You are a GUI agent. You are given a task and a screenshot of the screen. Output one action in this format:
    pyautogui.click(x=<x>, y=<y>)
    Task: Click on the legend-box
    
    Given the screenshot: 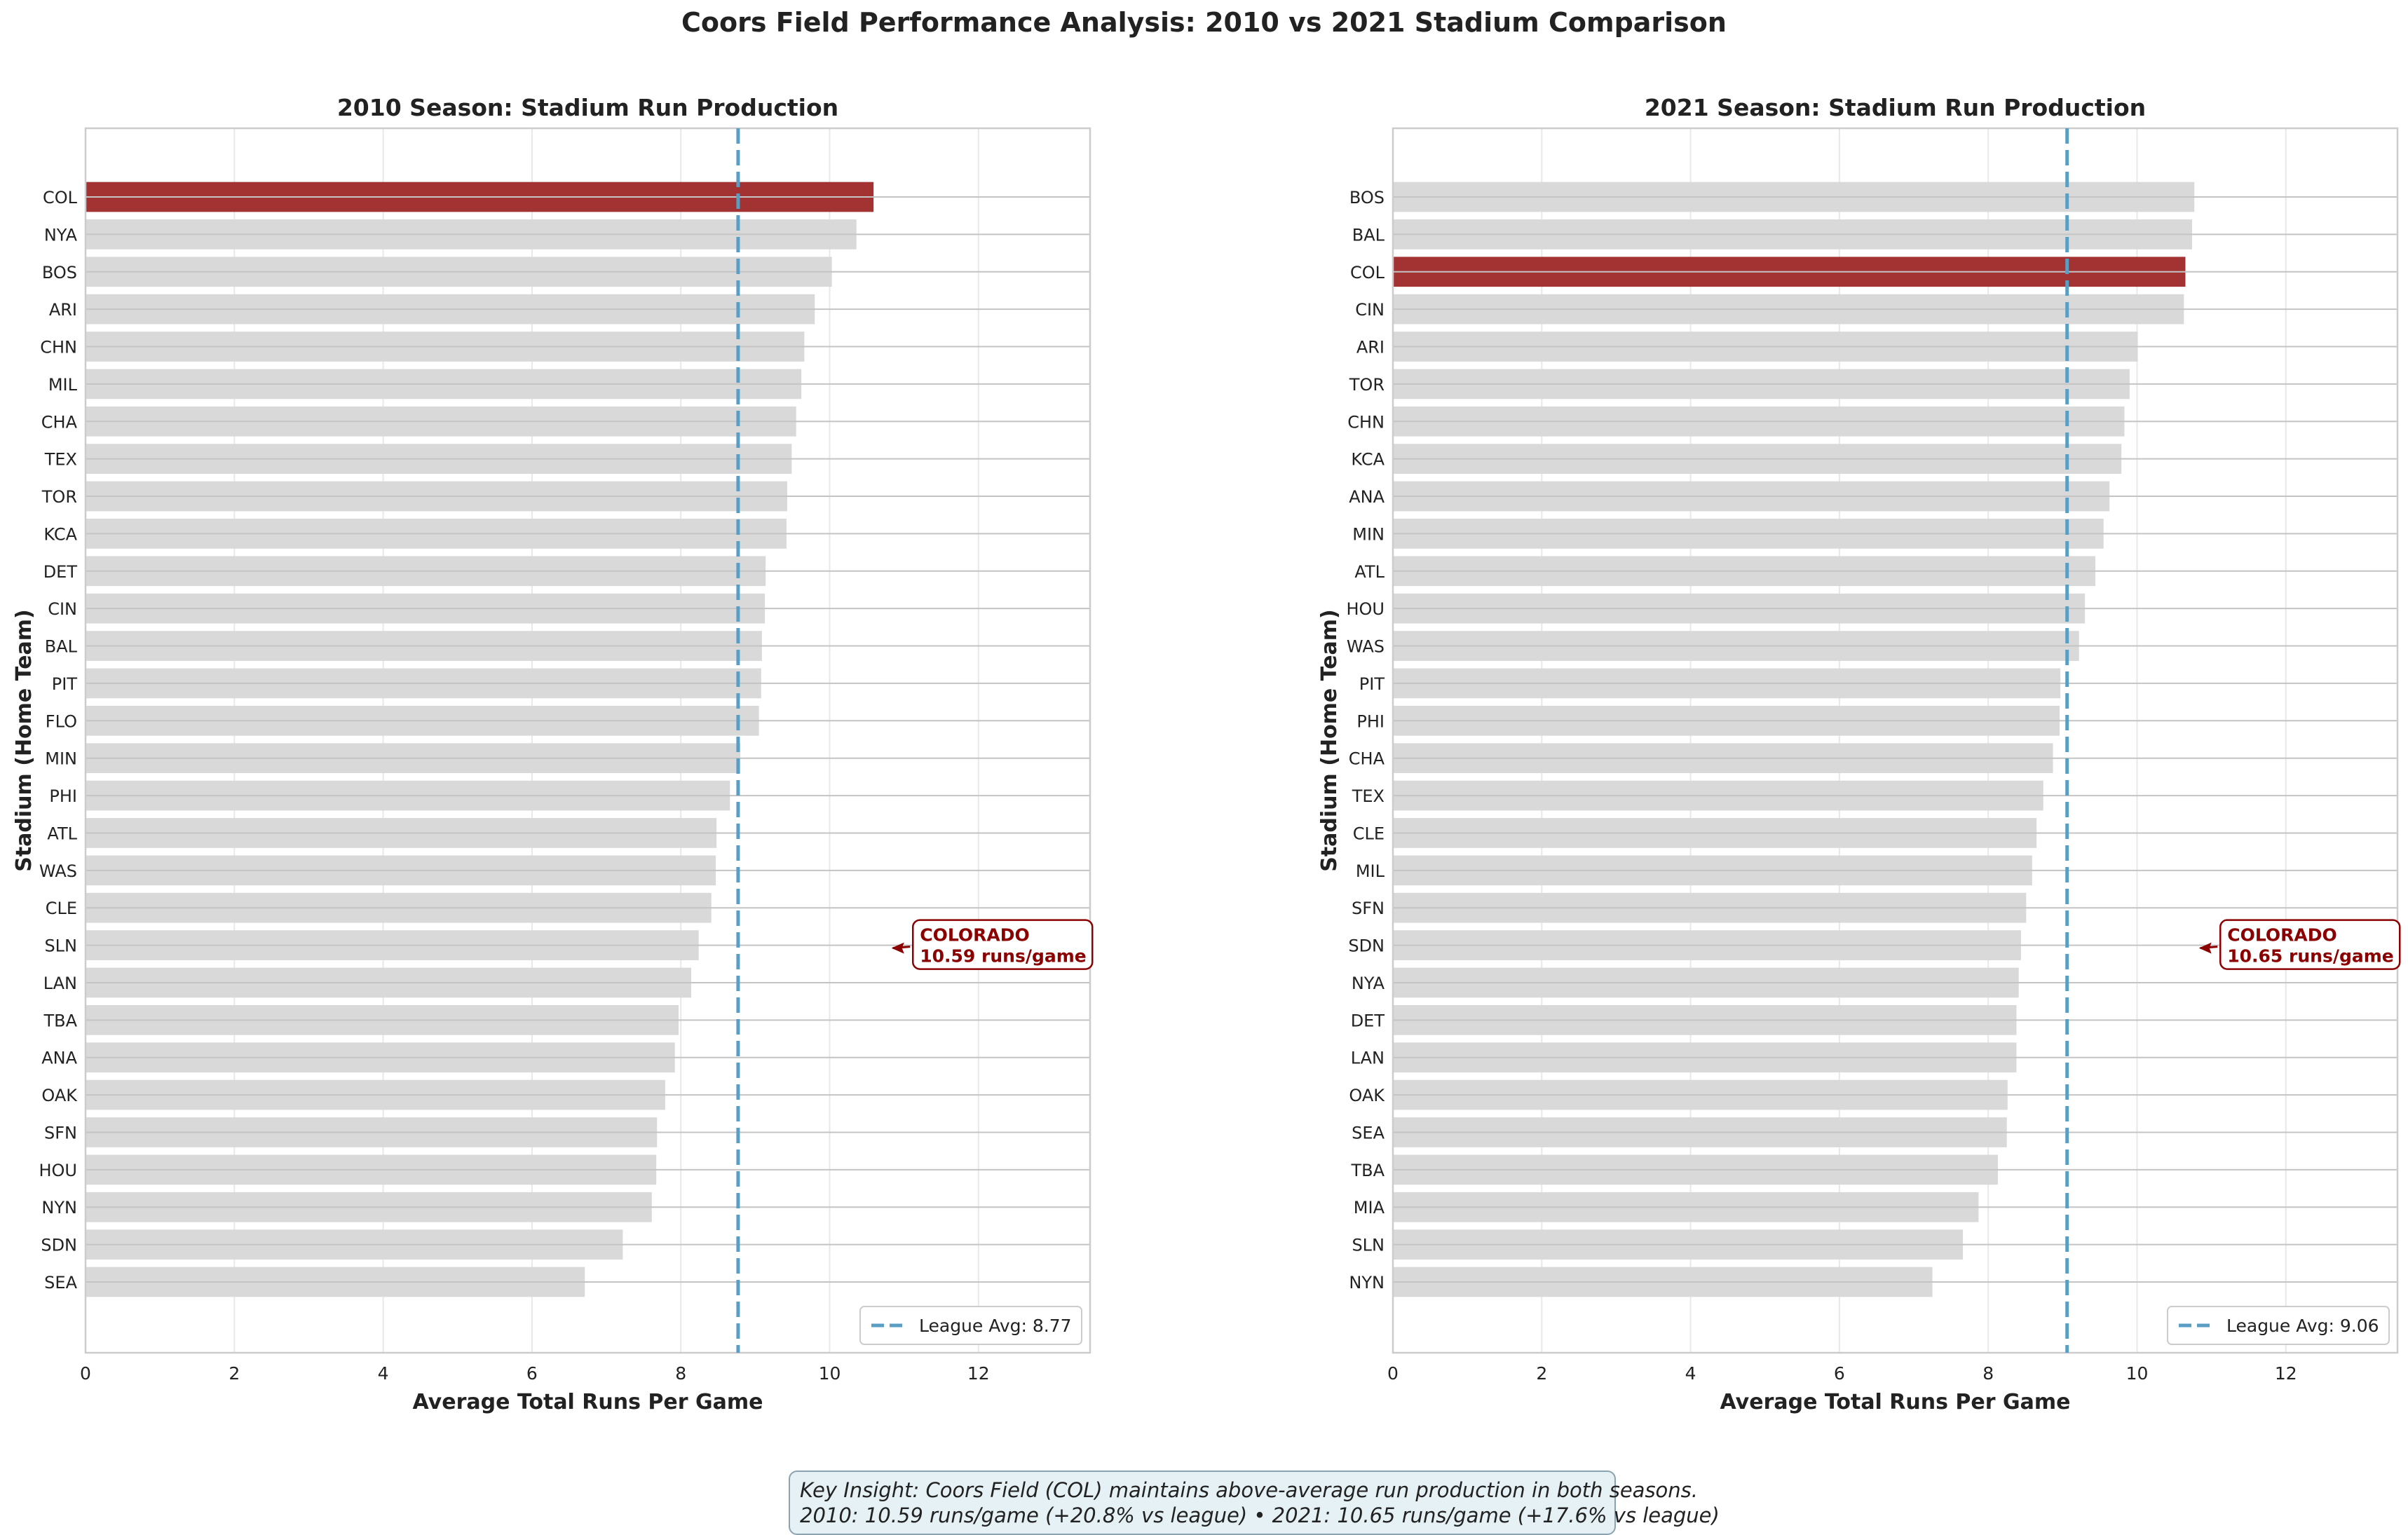 What is the action you would take?
    pyautogui.click(x=2278, y=1325)
    